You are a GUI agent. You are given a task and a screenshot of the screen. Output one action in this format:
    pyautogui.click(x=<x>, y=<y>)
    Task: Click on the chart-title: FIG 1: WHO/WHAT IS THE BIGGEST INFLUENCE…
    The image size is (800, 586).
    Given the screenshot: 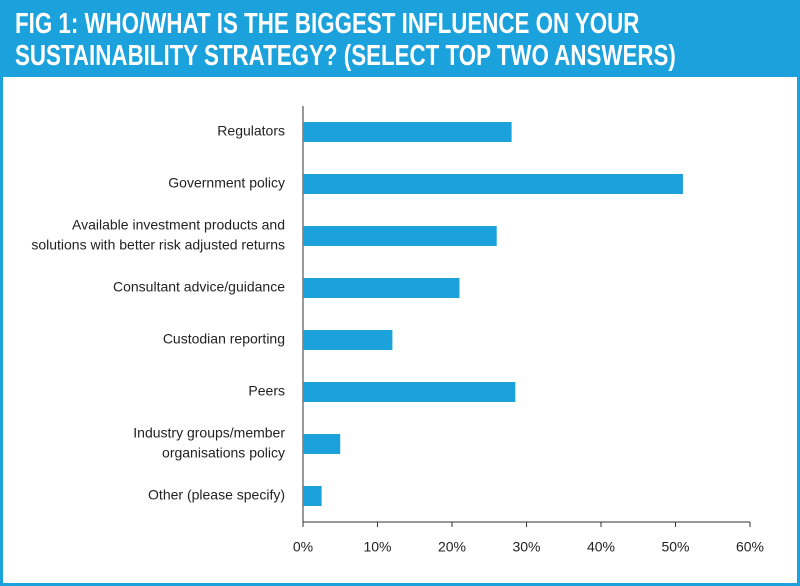 What is the action you would take?
    pyautogui.click(x=345, y=40)
    